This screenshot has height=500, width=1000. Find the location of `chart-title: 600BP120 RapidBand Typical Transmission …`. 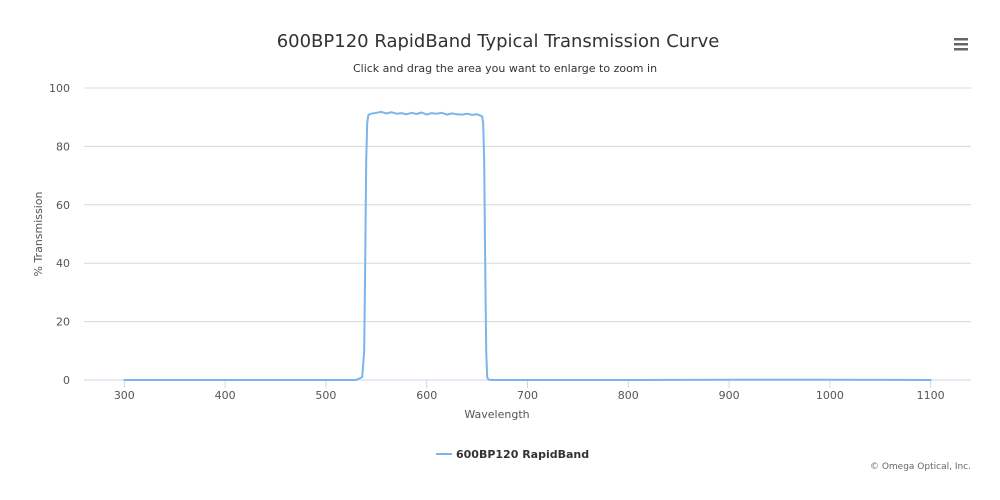

chart-title: 600BP120 RapidBand Typical Transmission … is located at coordinates (498, 41).